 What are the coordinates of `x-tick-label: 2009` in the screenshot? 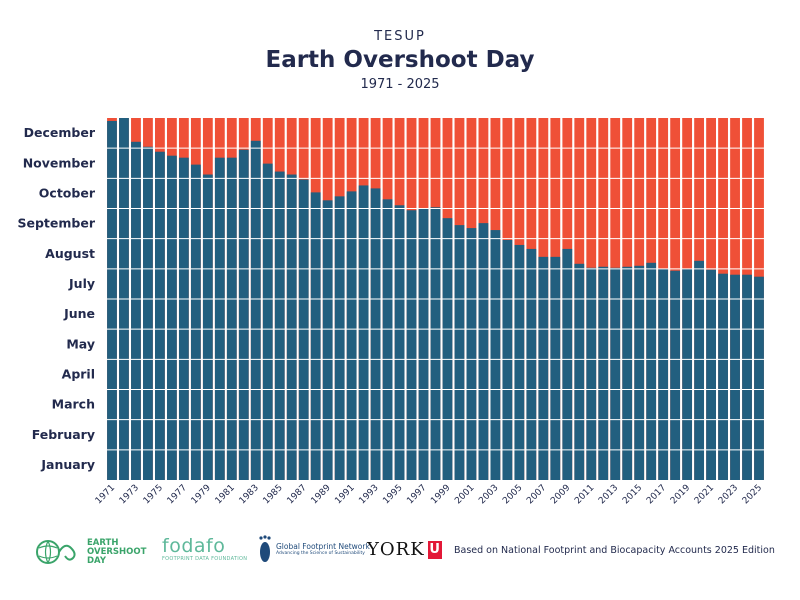 It's located at (560, 494).